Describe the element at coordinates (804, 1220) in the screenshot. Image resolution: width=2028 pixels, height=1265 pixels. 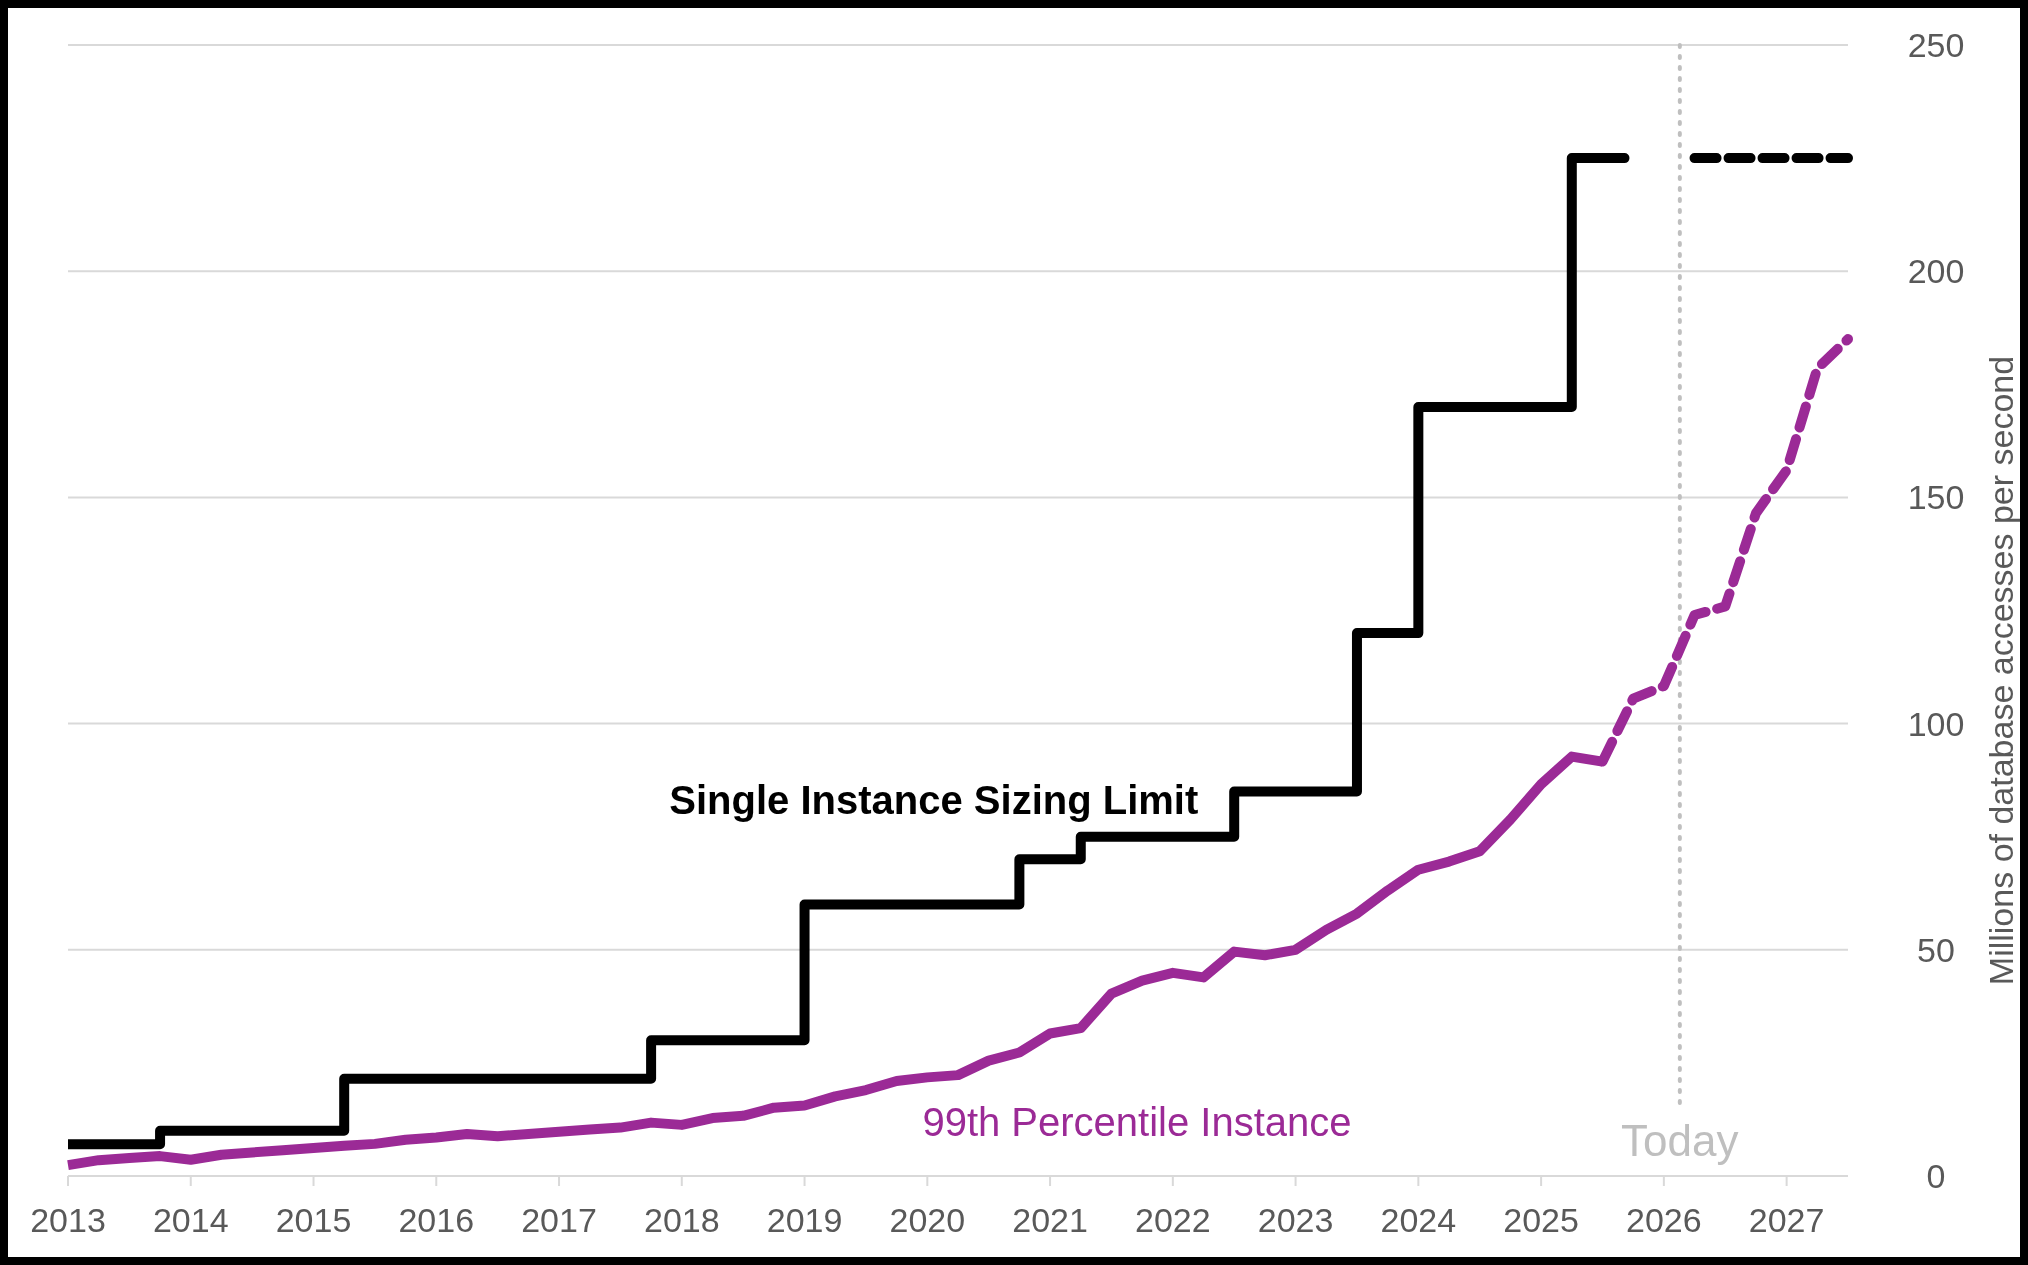
I see `x-tick-label: 2019` at that location.